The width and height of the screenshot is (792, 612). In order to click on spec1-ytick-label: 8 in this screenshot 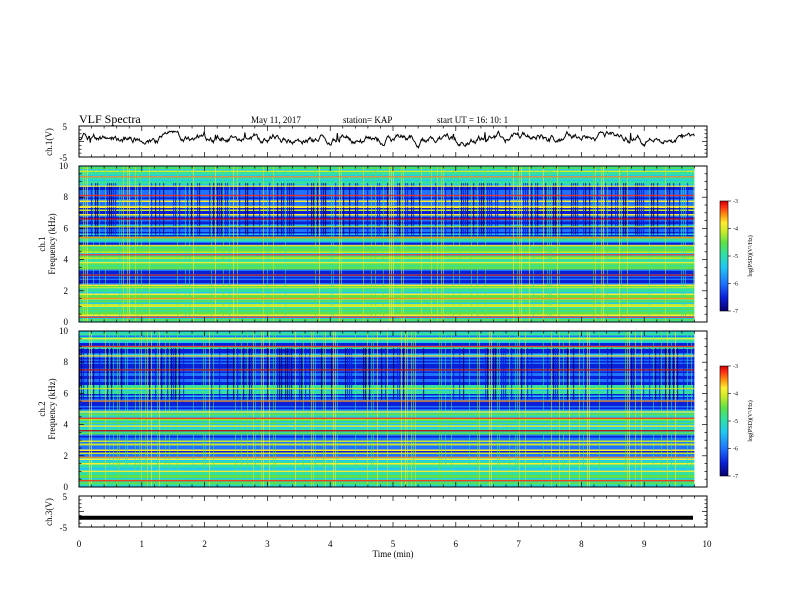, I will do `click(66, 197)`.